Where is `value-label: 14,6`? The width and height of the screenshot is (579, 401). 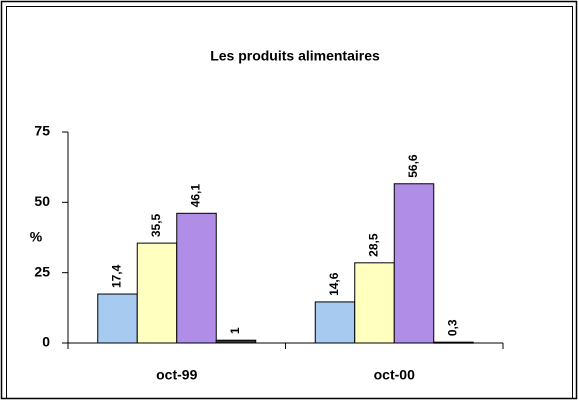 value-label: 14,6 is located at coordinates (334, 284).